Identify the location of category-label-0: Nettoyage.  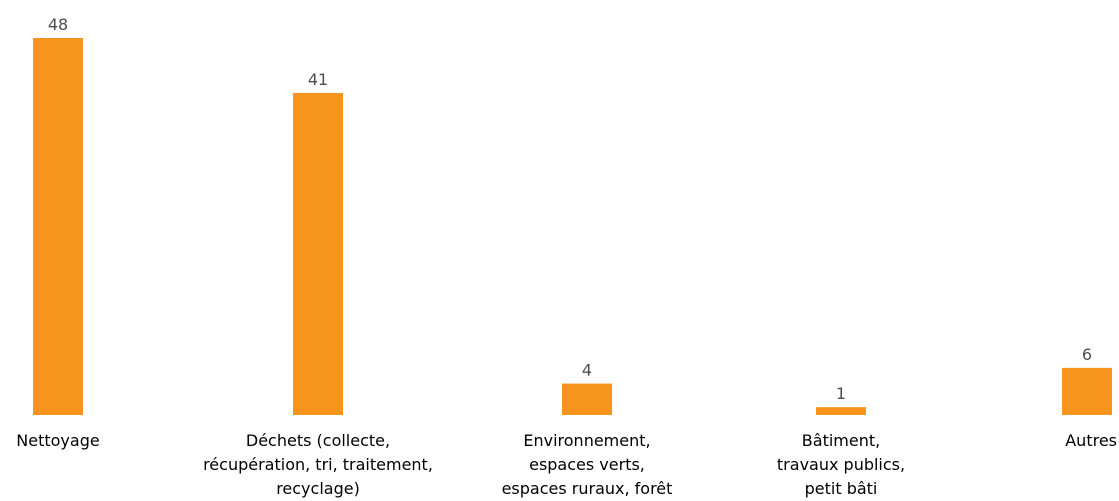
(57, 440).